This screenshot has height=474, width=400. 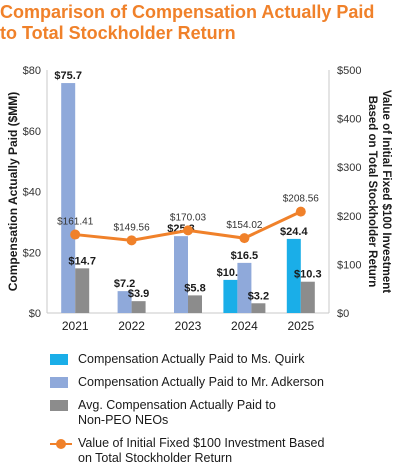 What do you see at coordinates (124, 284) in the screenshot?
I see `bar-label-2022-series-1: $7.2` at bounding box center [124, 284].